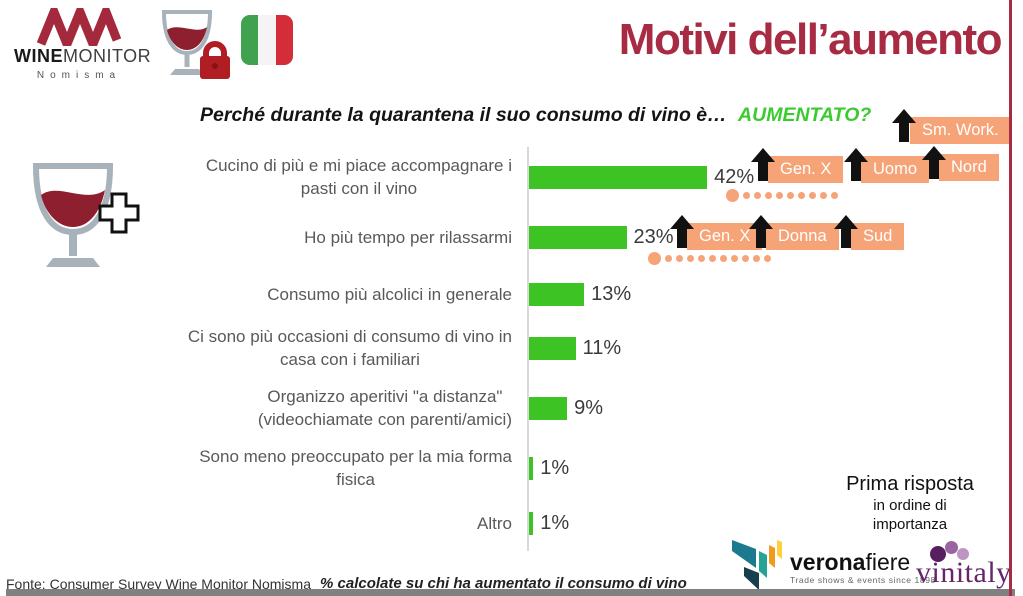  Describe the element at coordinates (611, 293) in the screenshot. I see `value-label: 13%` at that location.